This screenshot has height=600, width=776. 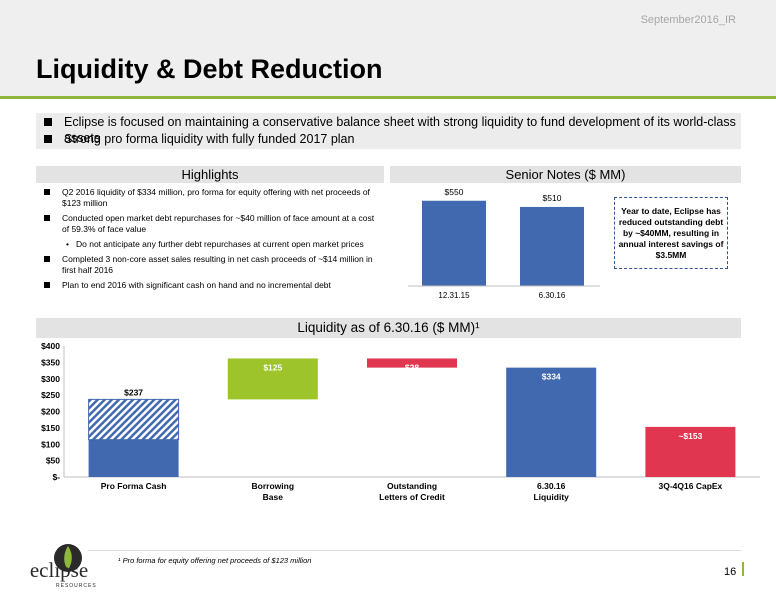 I want to click on accent-rule, so click(x=388, y=97).